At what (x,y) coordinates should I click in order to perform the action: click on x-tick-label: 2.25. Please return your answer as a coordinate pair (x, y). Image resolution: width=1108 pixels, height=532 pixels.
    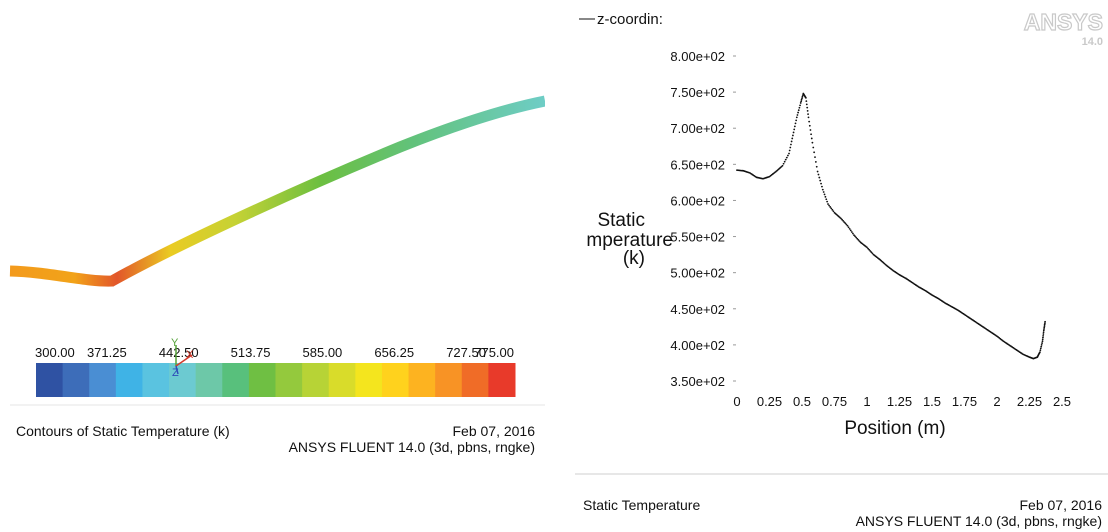
    Looking at the image, I should click on (1029, 401).